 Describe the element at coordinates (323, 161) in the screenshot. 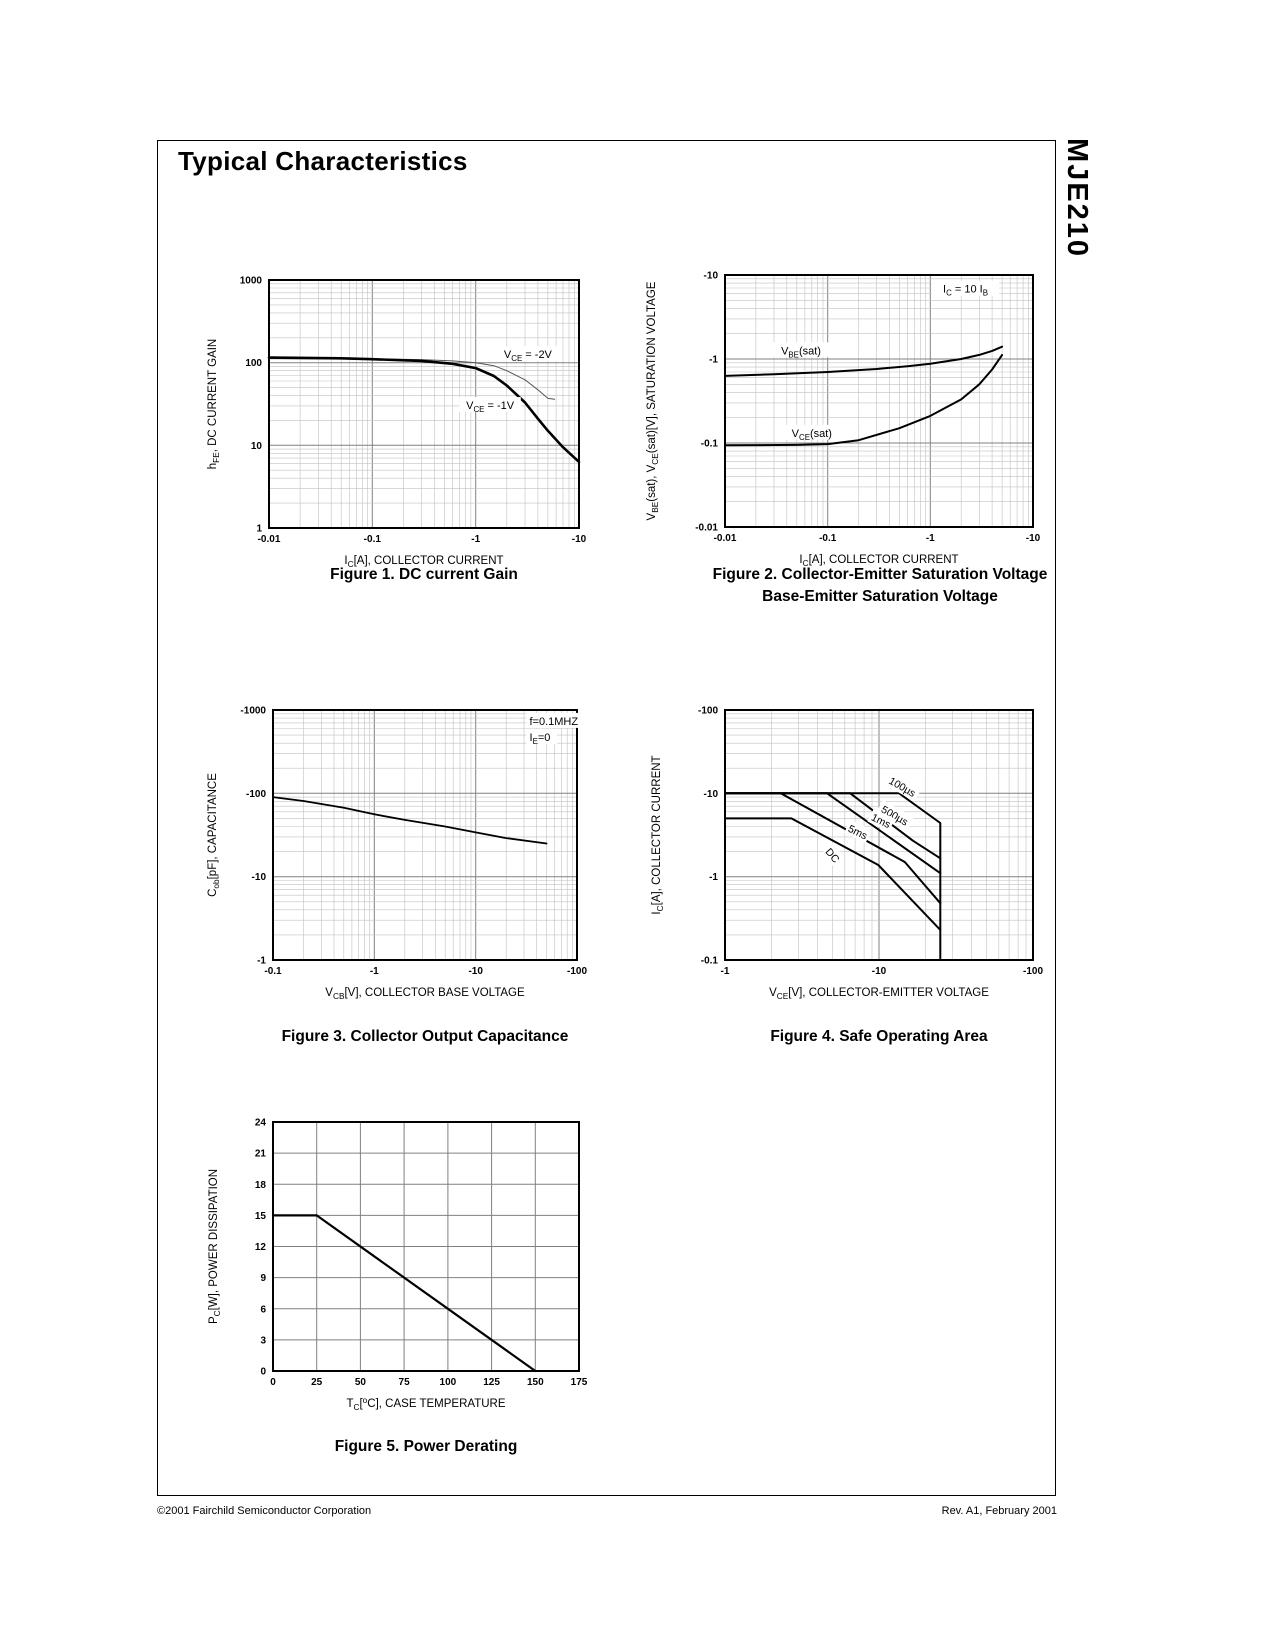

I see `page-title: Typical Characteristics` at that location.